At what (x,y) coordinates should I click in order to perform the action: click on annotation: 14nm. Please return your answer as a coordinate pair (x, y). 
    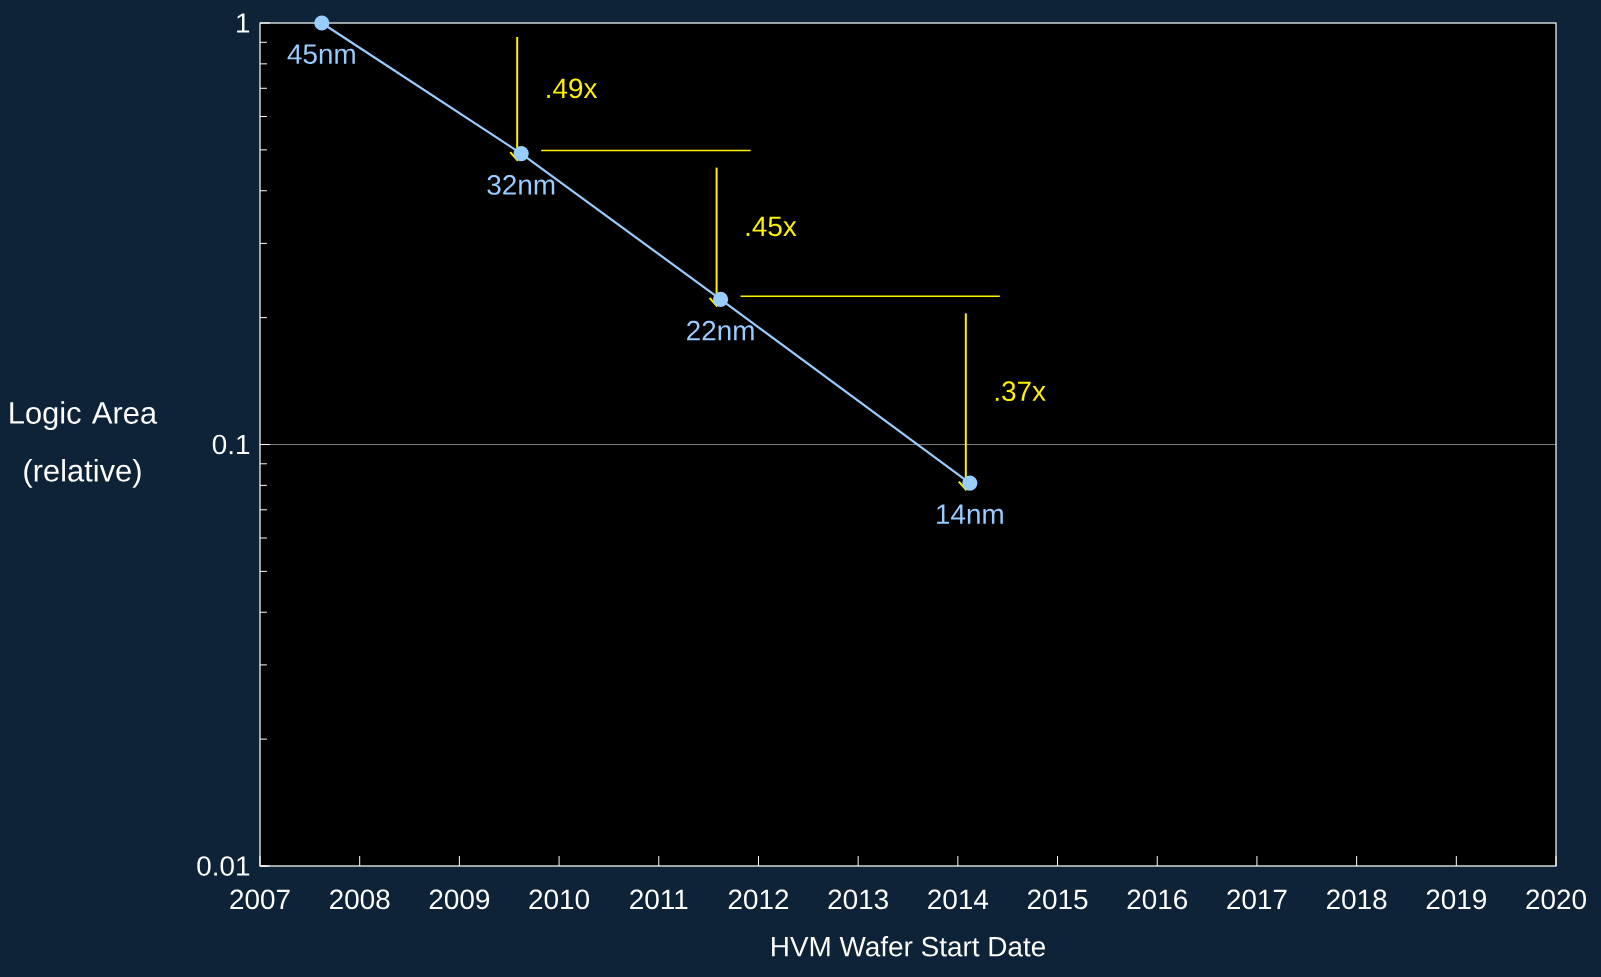
    Looking at the image, I should click on (970, 514).